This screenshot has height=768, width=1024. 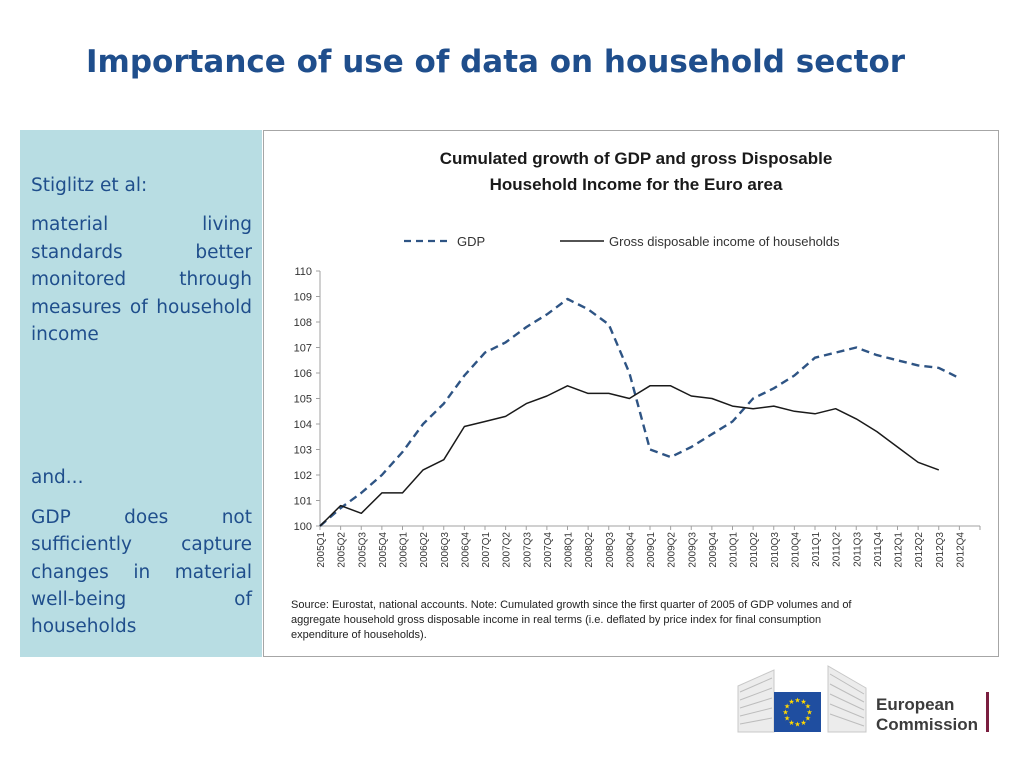 What do you see at coordinates (629, 456) in the screenshot?
I see `household-income-series-line` at bounding box center [629, 456].